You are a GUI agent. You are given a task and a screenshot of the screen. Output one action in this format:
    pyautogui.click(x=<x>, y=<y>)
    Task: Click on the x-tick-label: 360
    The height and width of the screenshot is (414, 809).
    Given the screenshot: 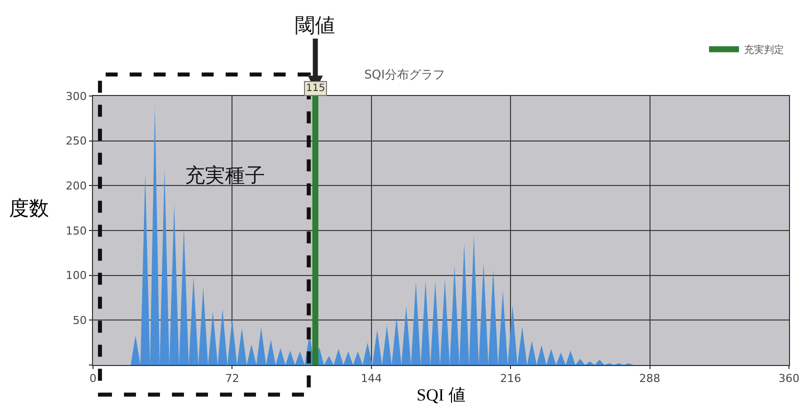 What is the action you would take?
    pyautogui.click(x=789, y=379)
    